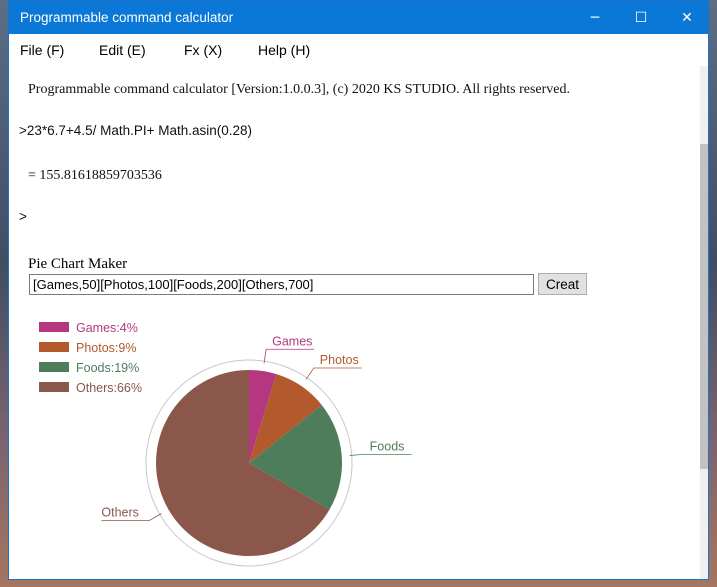  I want to click on pie-label-foods: Foods, so click(387, 446).